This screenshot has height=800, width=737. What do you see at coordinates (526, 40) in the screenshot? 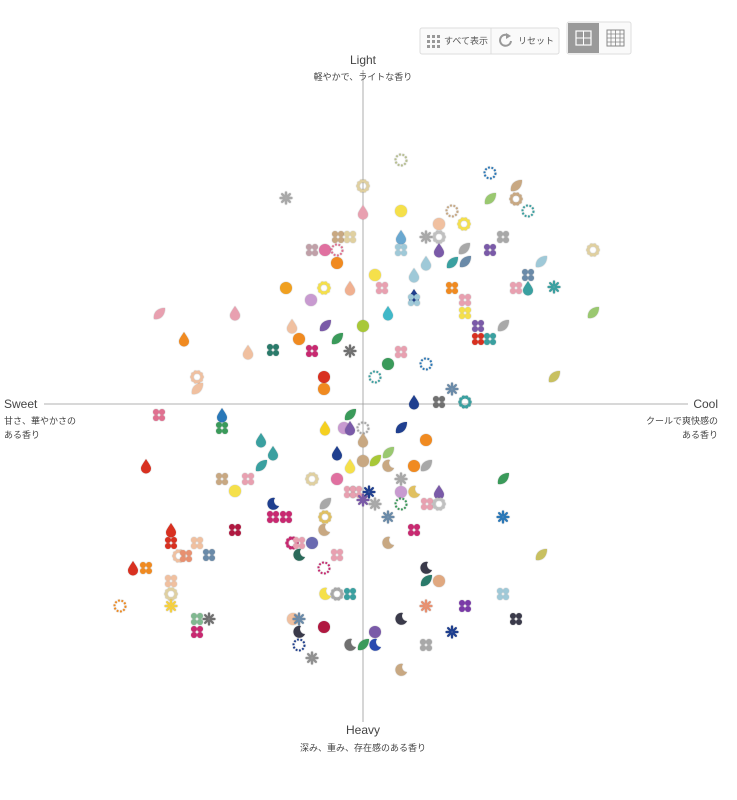
I see `reset-button: リセット` at bounding box center [526, 40].